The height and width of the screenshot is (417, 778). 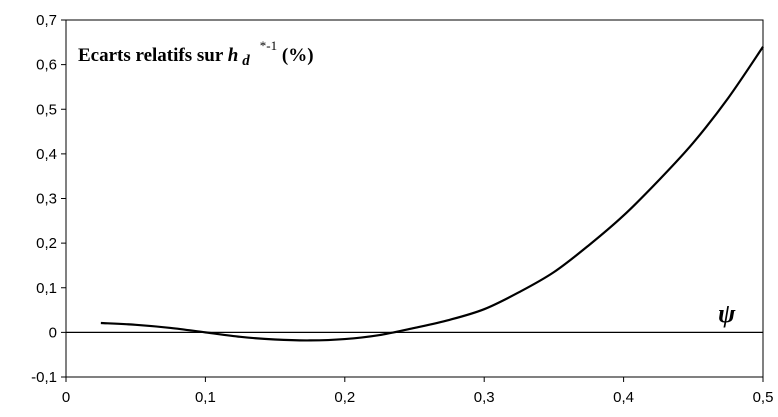 I want to click on y-tick-label: 0,5, so click(x=46, y=109).